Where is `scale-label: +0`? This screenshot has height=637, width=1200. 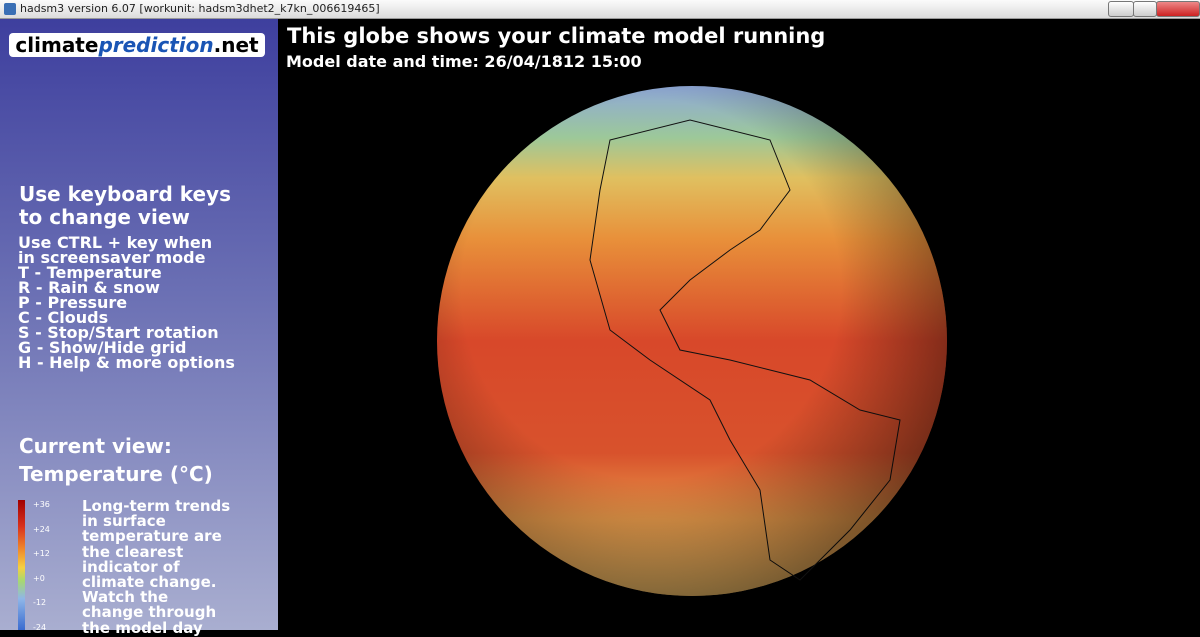 scale-label: +0 is located at coordinates (39, 578).